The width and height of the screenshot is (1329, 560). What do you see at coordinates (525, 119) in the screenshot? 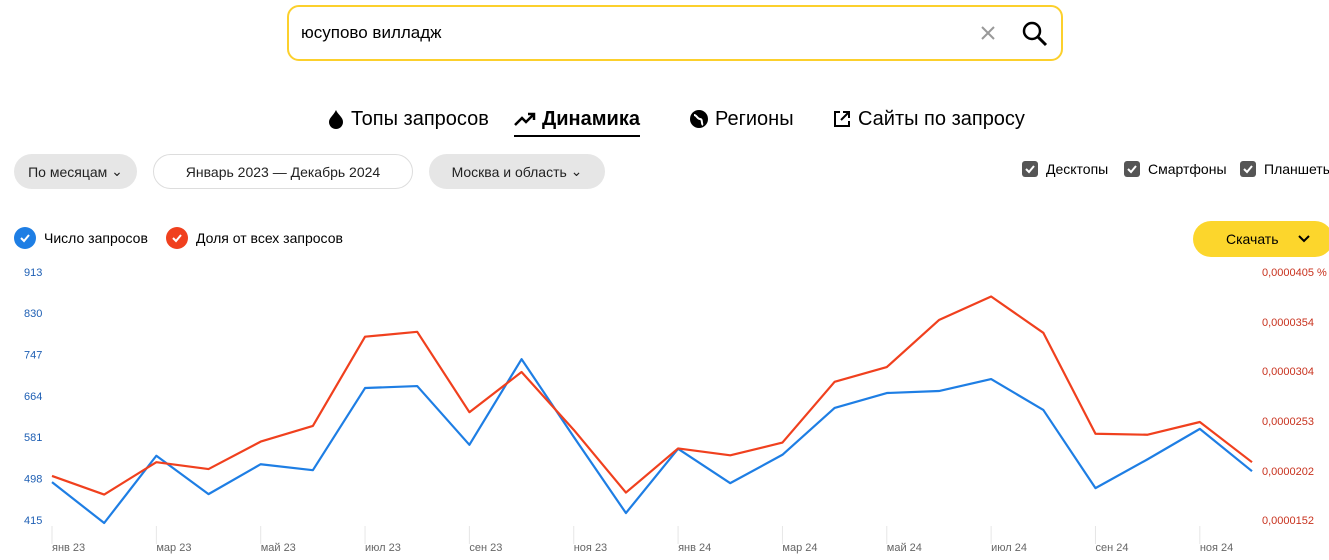
I see `trend-icon` at bounding box center [525, 119].